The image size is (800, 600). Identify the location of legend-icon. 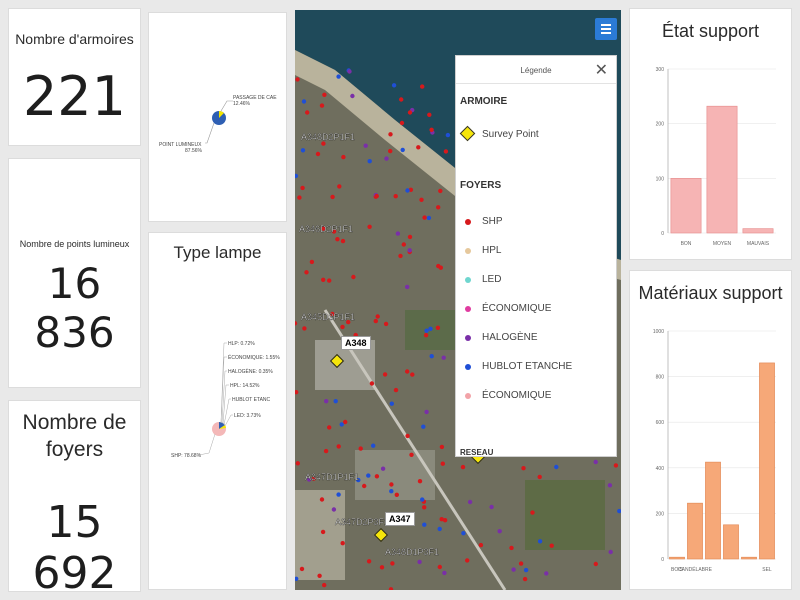
(606, 29).